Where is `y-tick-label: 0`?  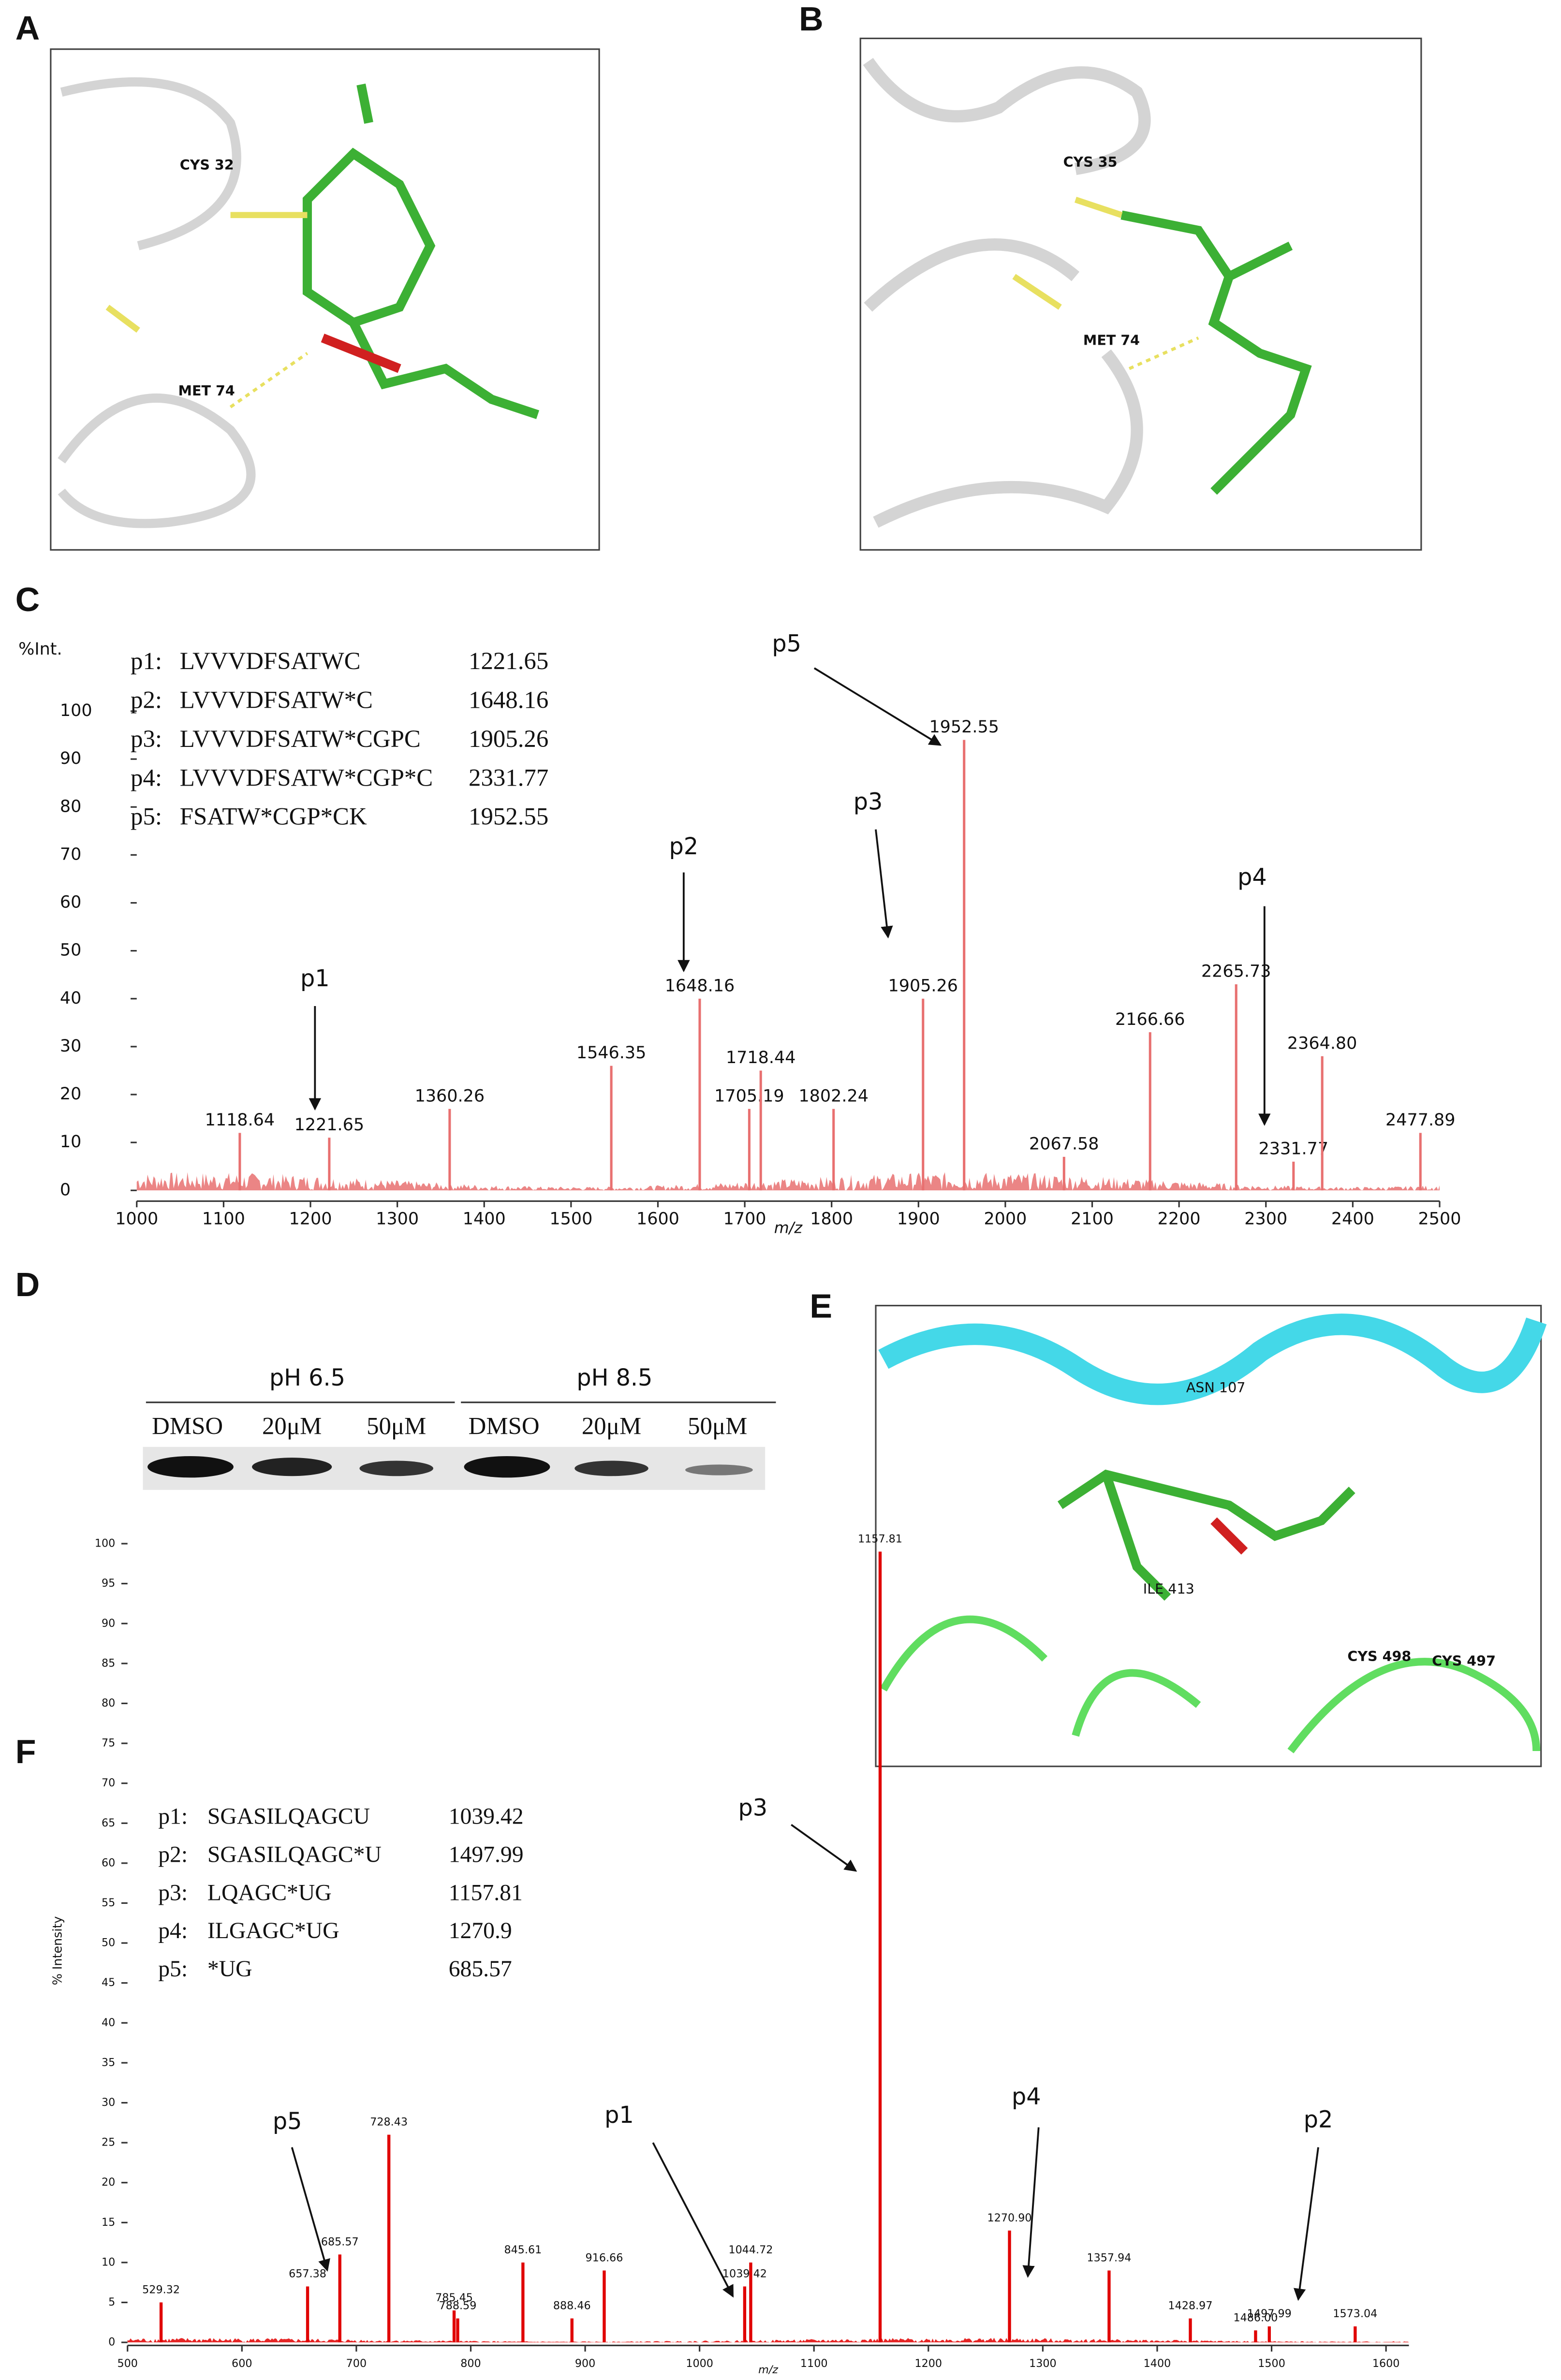
y-tick-label: 0 is located at coordinates (112, 2343).